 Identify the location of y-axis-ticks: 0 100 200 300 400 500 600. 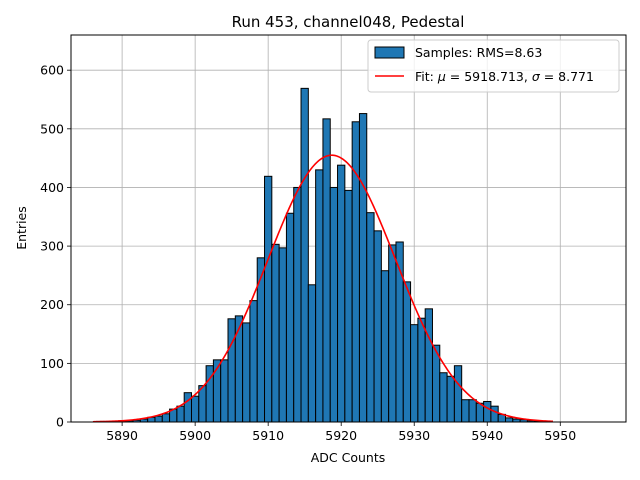
(55, 246).